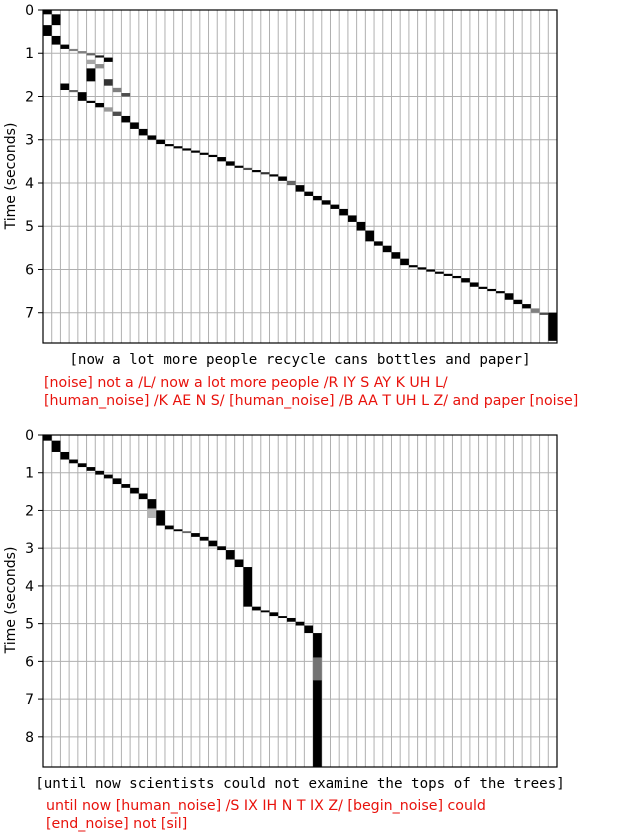  What do you see at coordinates (29, 97) in the screenshot?
I see `y-tick-label: 2` at bounding box center [29, 97].